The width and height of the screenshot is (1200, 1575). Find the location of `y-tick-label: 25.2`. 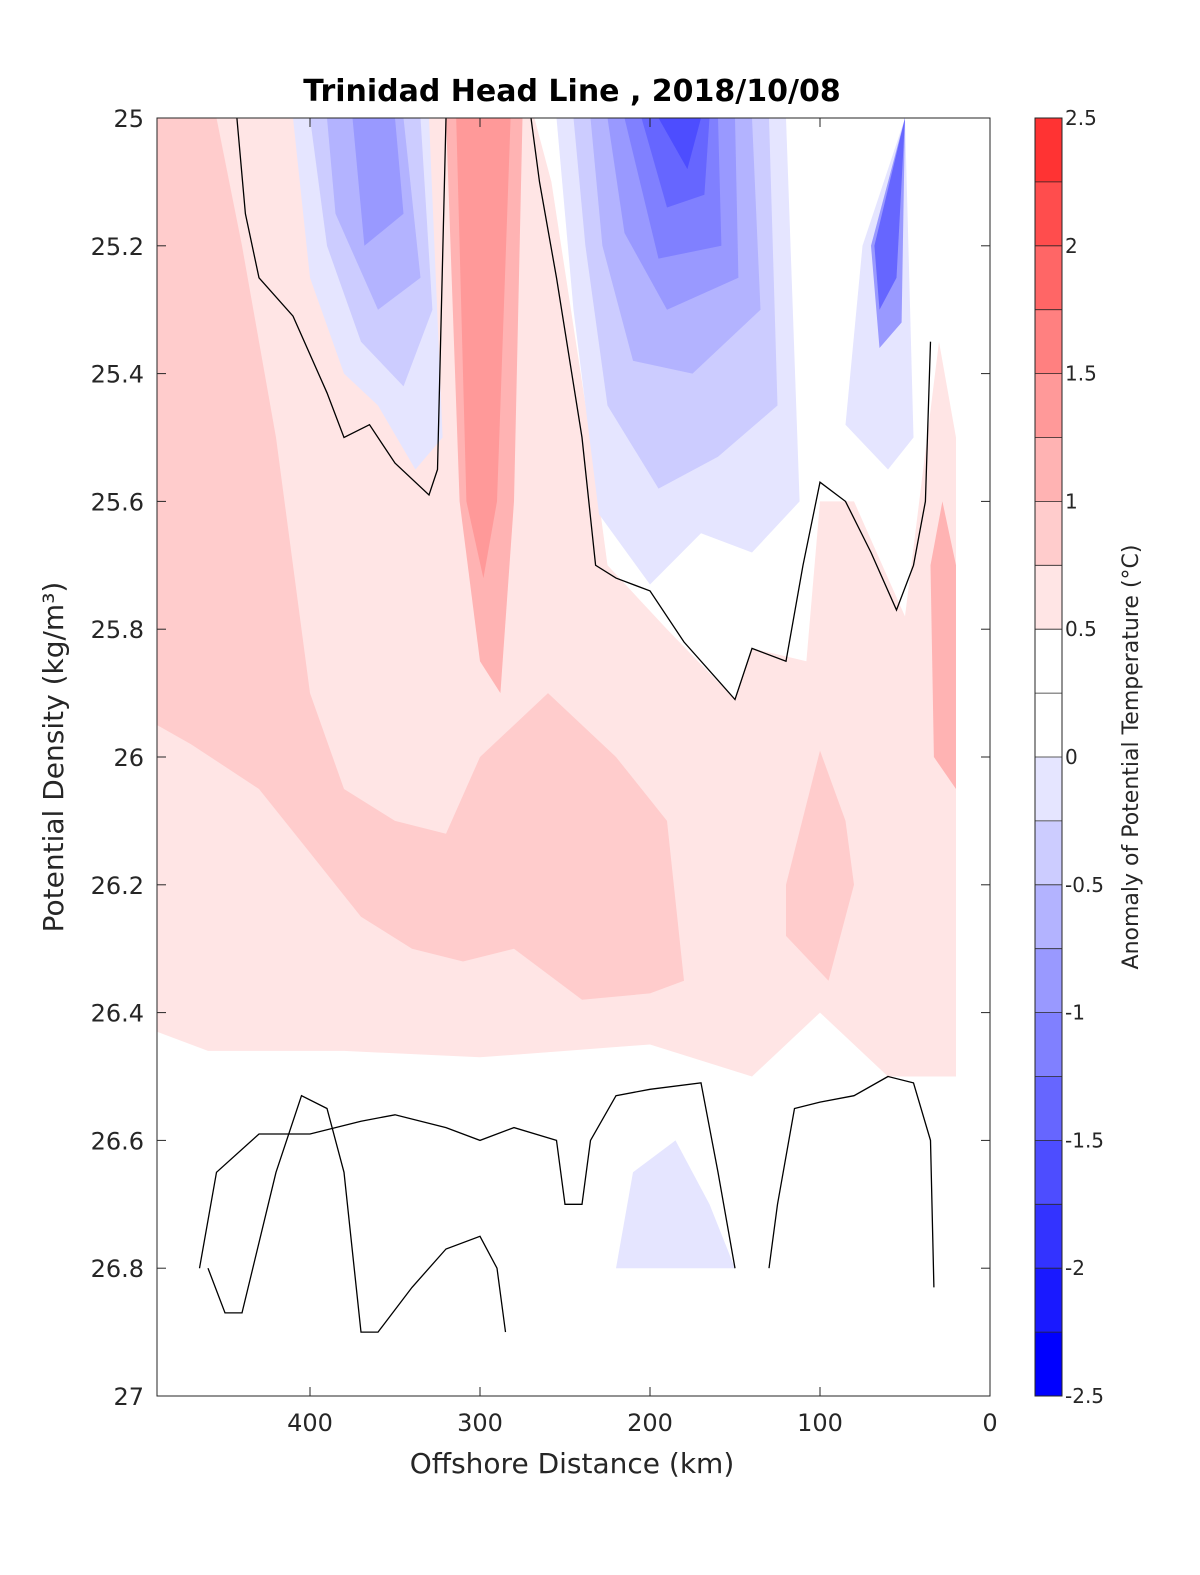

y-tick-label: 25.2 is located at coordinates (117, 247).